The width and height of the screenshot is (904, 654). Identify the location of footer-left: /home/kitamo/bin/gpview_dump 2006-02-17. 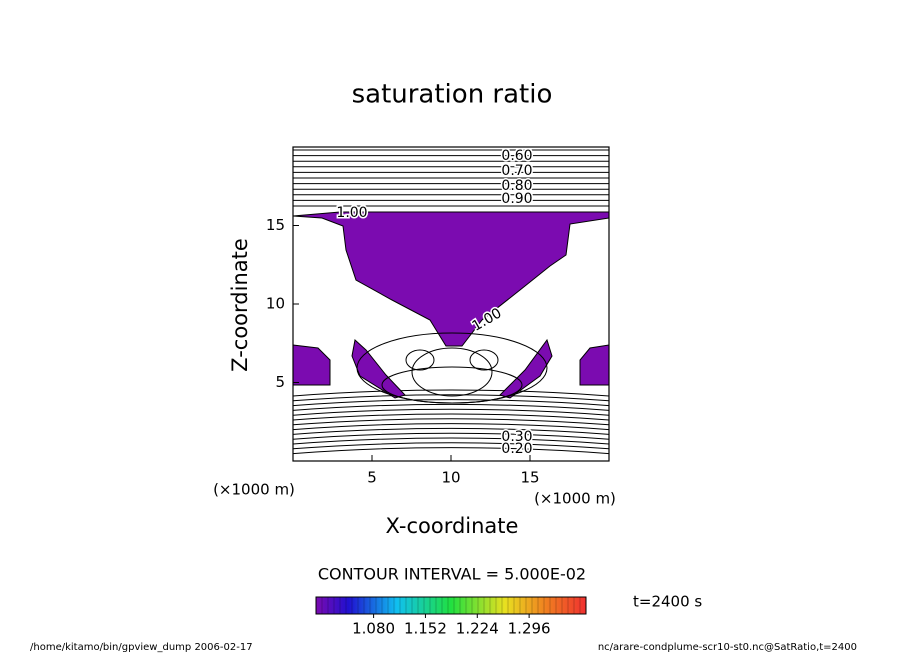
(141, 647).